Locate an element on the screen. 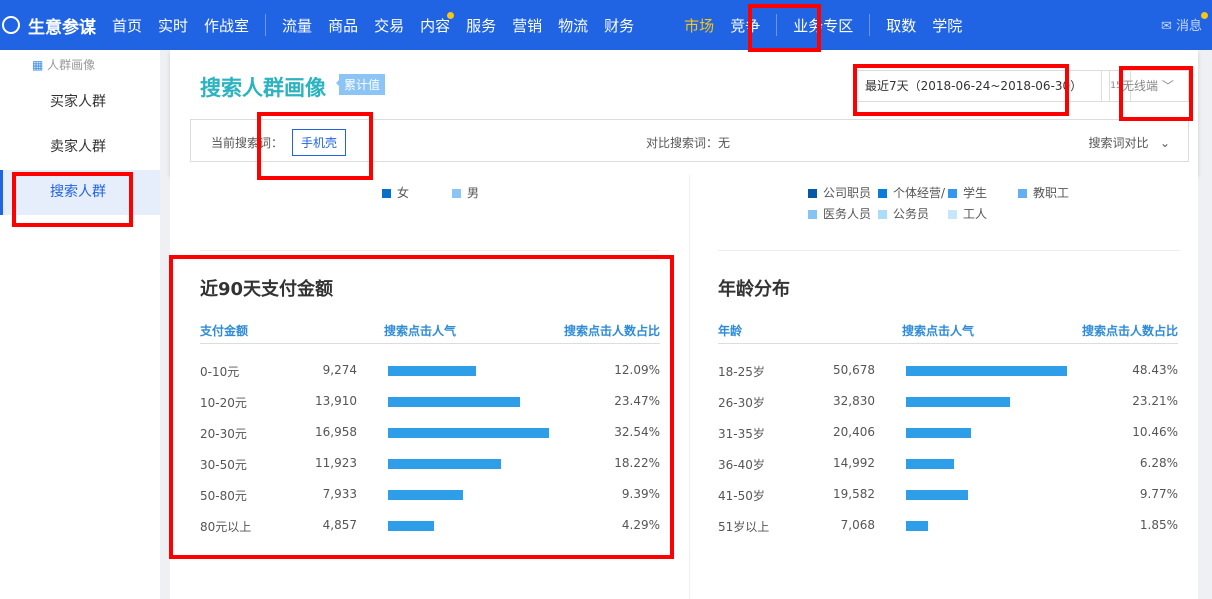 Image resolution: width=1212 pixels, height=599 pixels. table-row: 41-50岁 19,582 9.77% is located at coordinates (948, 502).